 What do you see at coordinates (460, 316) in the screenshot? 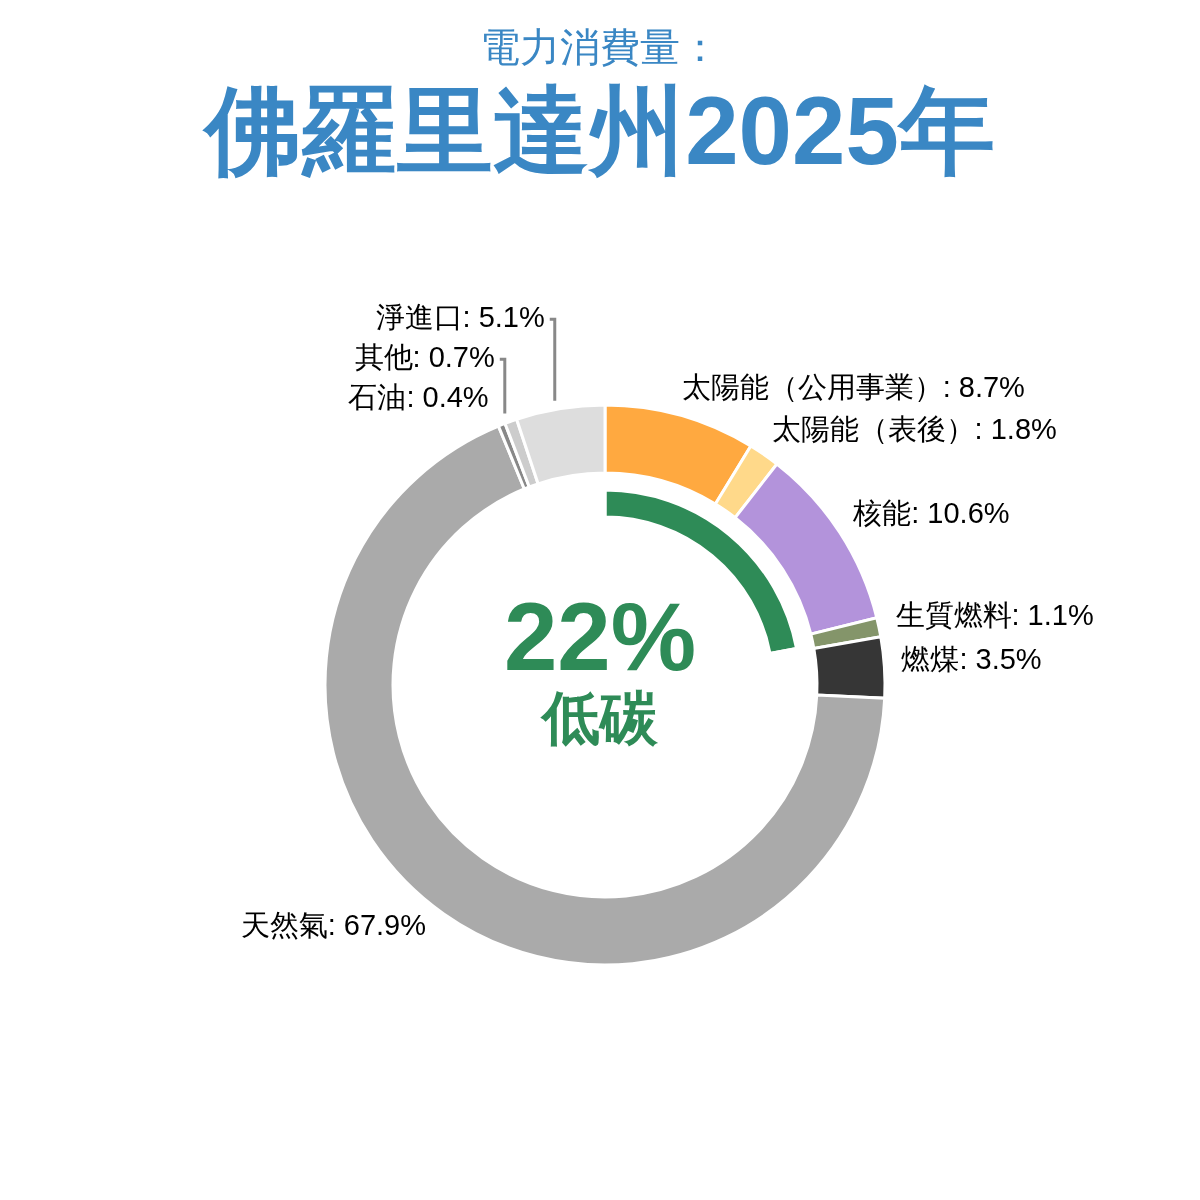
I see `slice-label: 淨進口: 5.1%` at bounding box center [460, 316].